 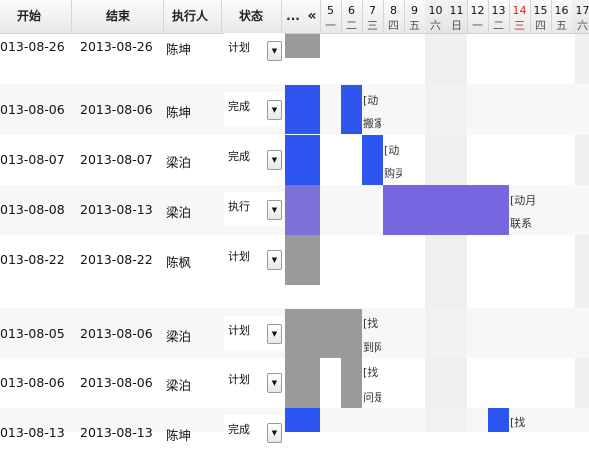 I want to click on day-column-header: 16 五, so click(x=562, y=16).